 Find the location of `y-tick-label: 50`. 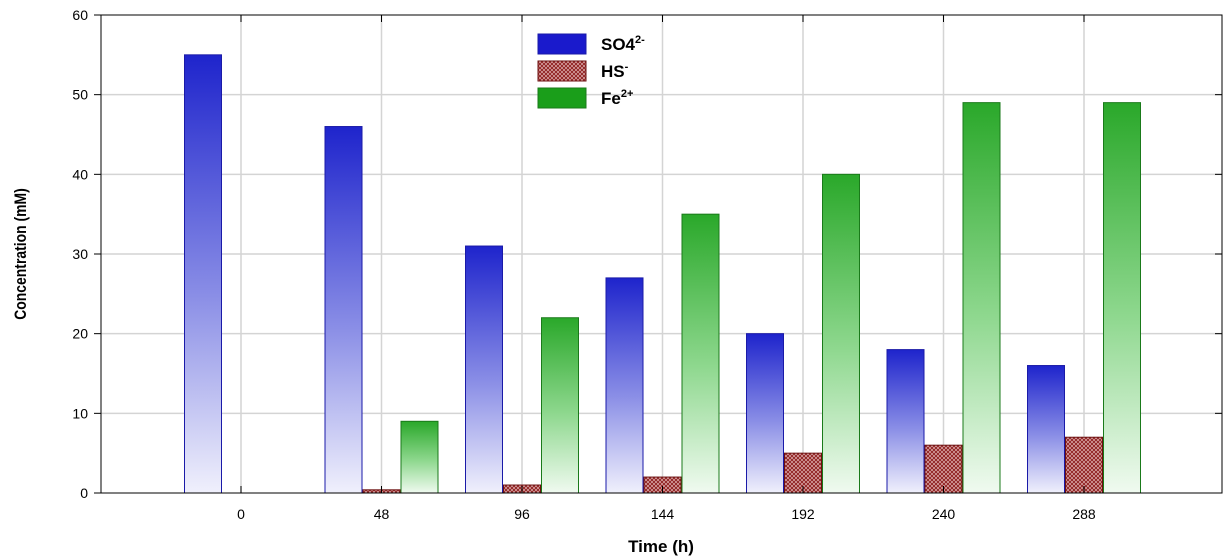

y-tick-label: 50 is located at coordinates (80, 95).